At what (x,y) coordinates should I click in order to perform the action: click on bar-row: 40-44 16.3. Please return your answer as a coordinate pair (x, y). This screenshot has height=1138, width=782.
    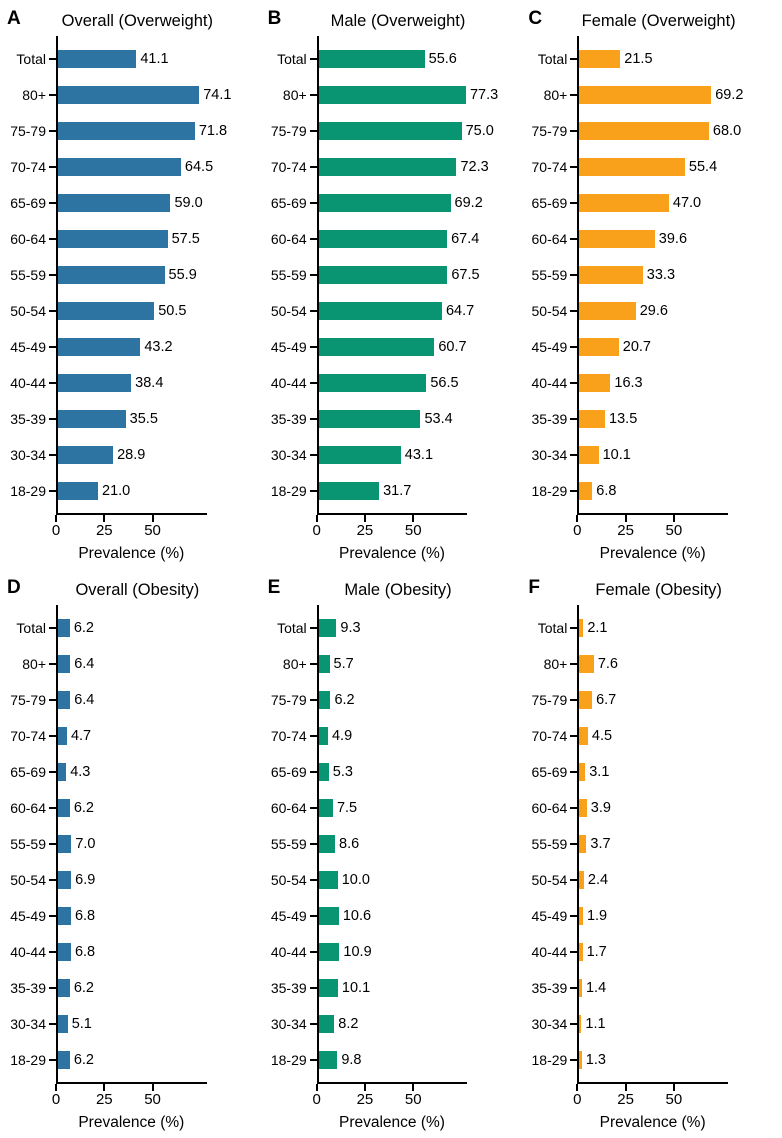
    Looking at the image, I should click on (630, 383).